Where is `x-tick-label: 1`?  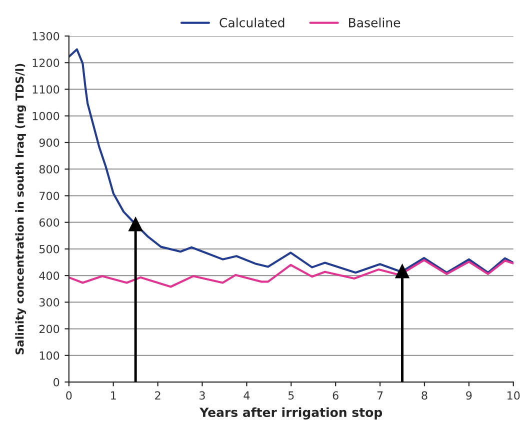
x-tick-label: 1 is located at coordinates (113, 395).